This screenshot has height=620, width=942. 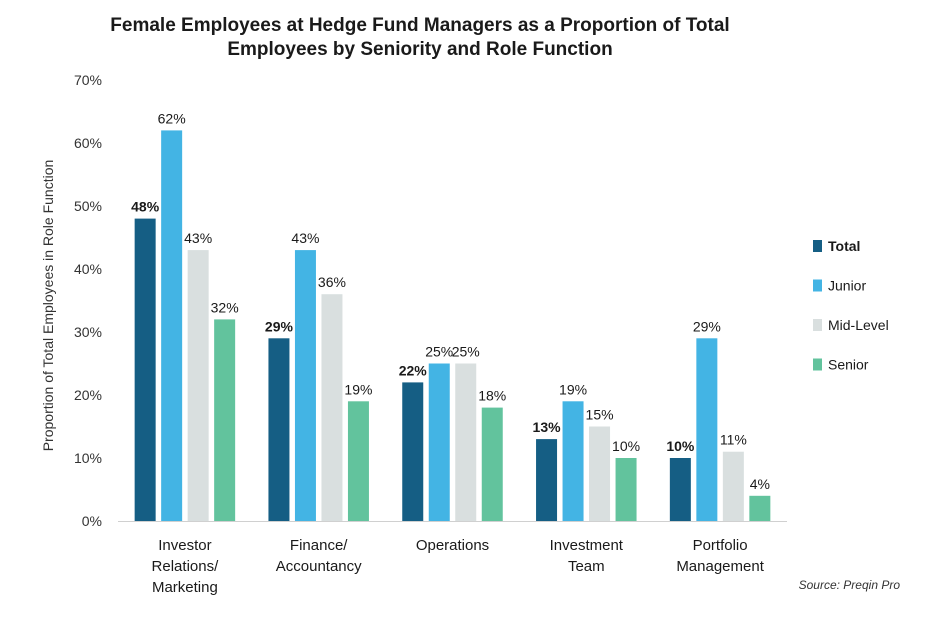 I want to click on data-label: 13%, so click(x=547, y=427).